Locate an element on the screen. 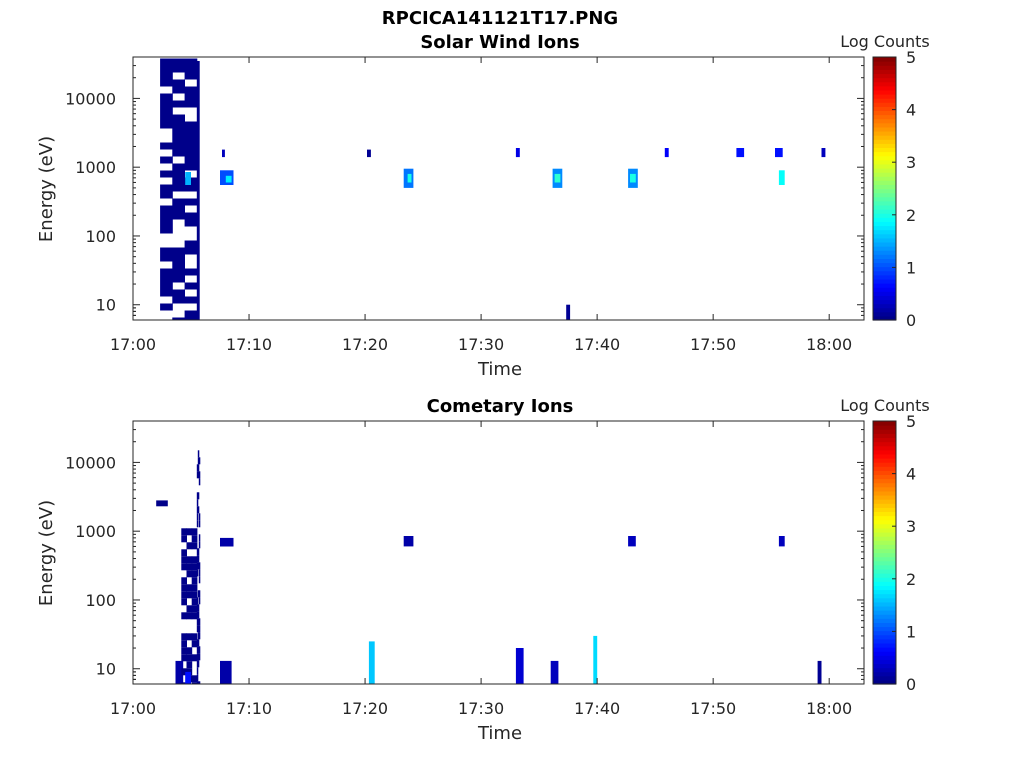 The width and height of the screenshot is (1024, 768). x-tick-label: 17:00 is located at coordinates (133, 344).